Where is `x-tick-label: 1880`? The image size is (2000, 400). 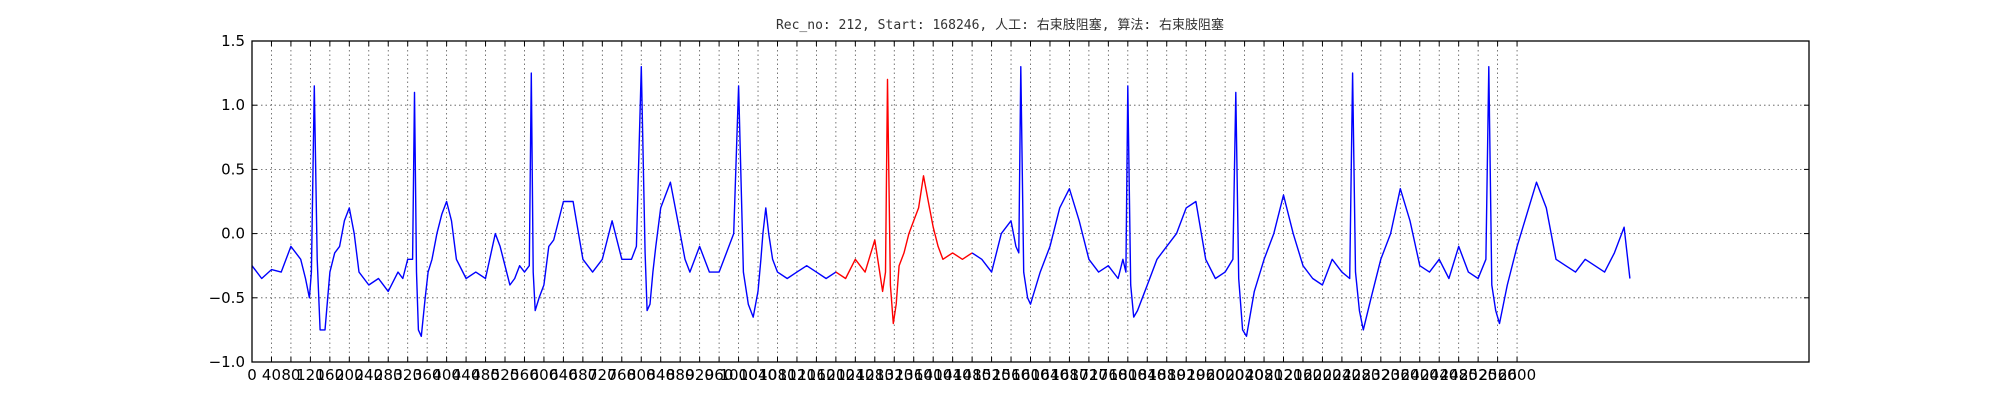 x-tick-label: 1880 is located at coordinates (1167, 375).